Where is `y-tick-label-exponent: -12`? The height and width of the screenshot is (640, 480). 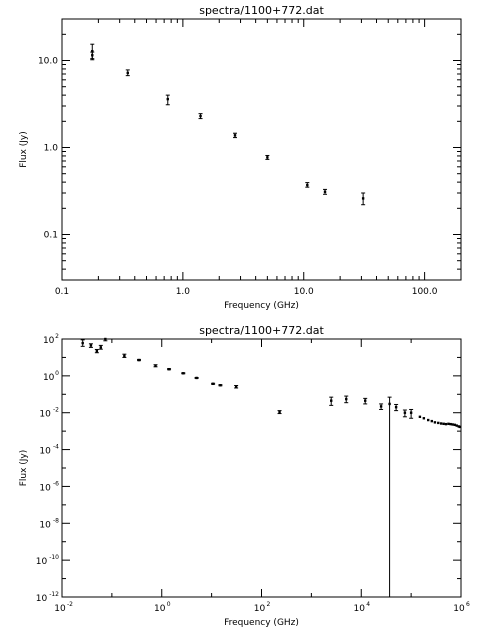
y-tick-label-exponent: -12 is located at coordinates (54, 594).